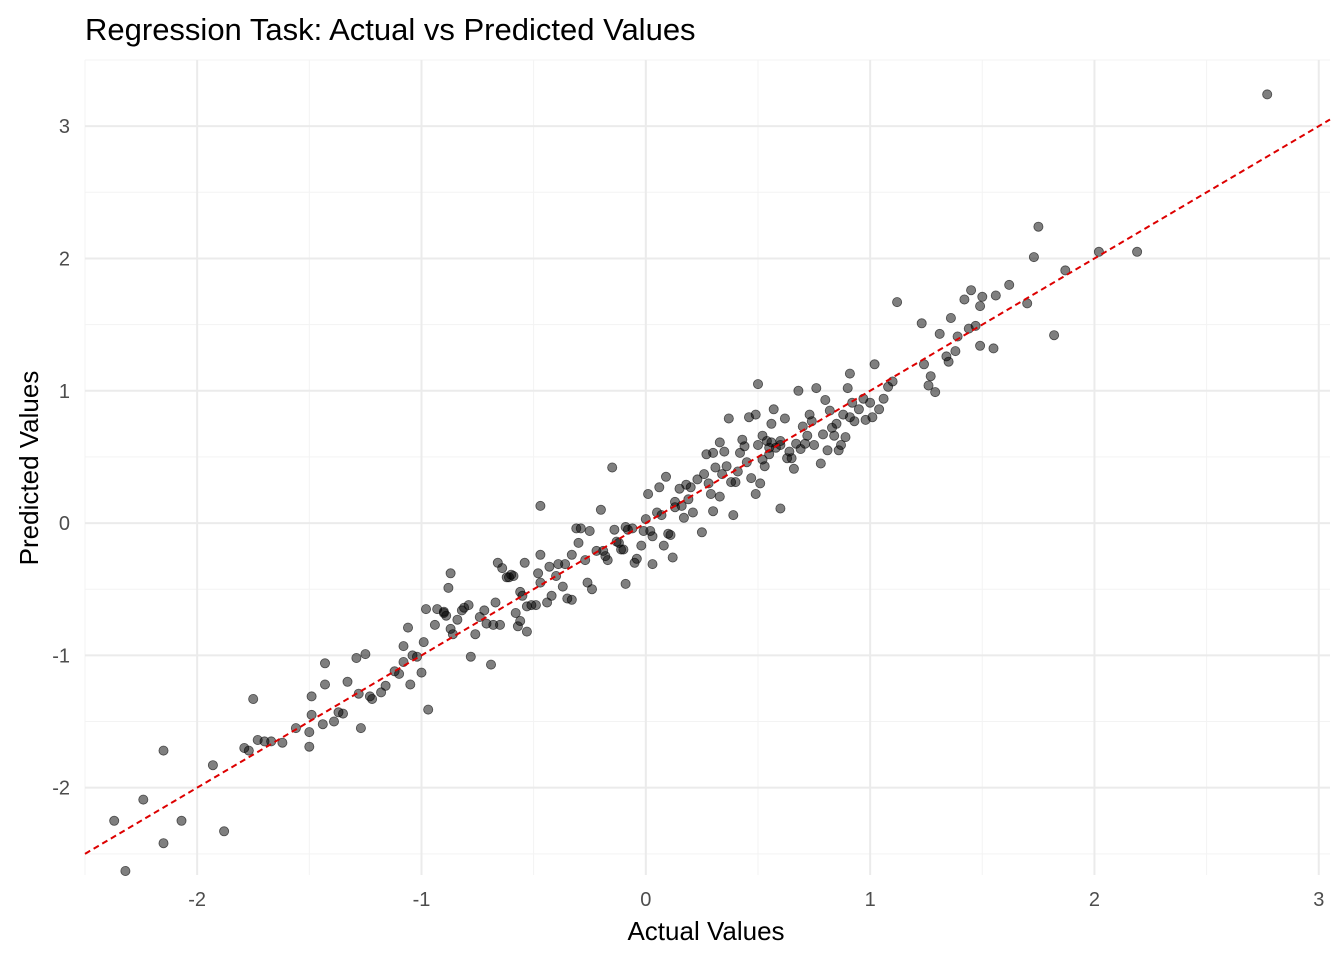 The width and height of the screenshot is (1344, 960). I want to click on y-tick-label: 0, so click(64, 524).